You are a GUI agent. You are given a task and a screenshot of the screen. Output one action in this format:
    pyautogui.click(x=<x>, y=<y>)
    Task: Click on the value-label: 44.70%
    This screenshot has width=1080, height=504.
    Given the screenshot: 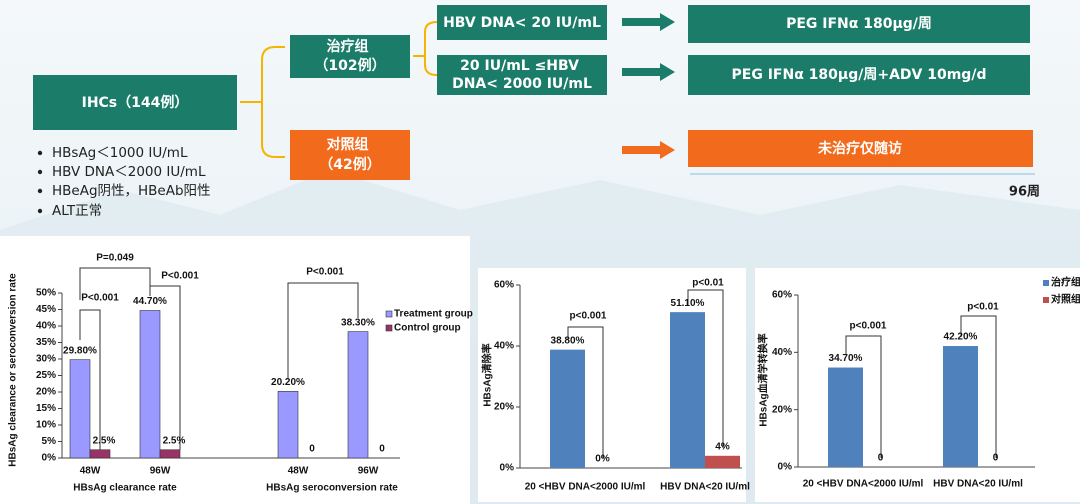 What is the action you would take?
    pyautogui.click(x=150, y=301)
    